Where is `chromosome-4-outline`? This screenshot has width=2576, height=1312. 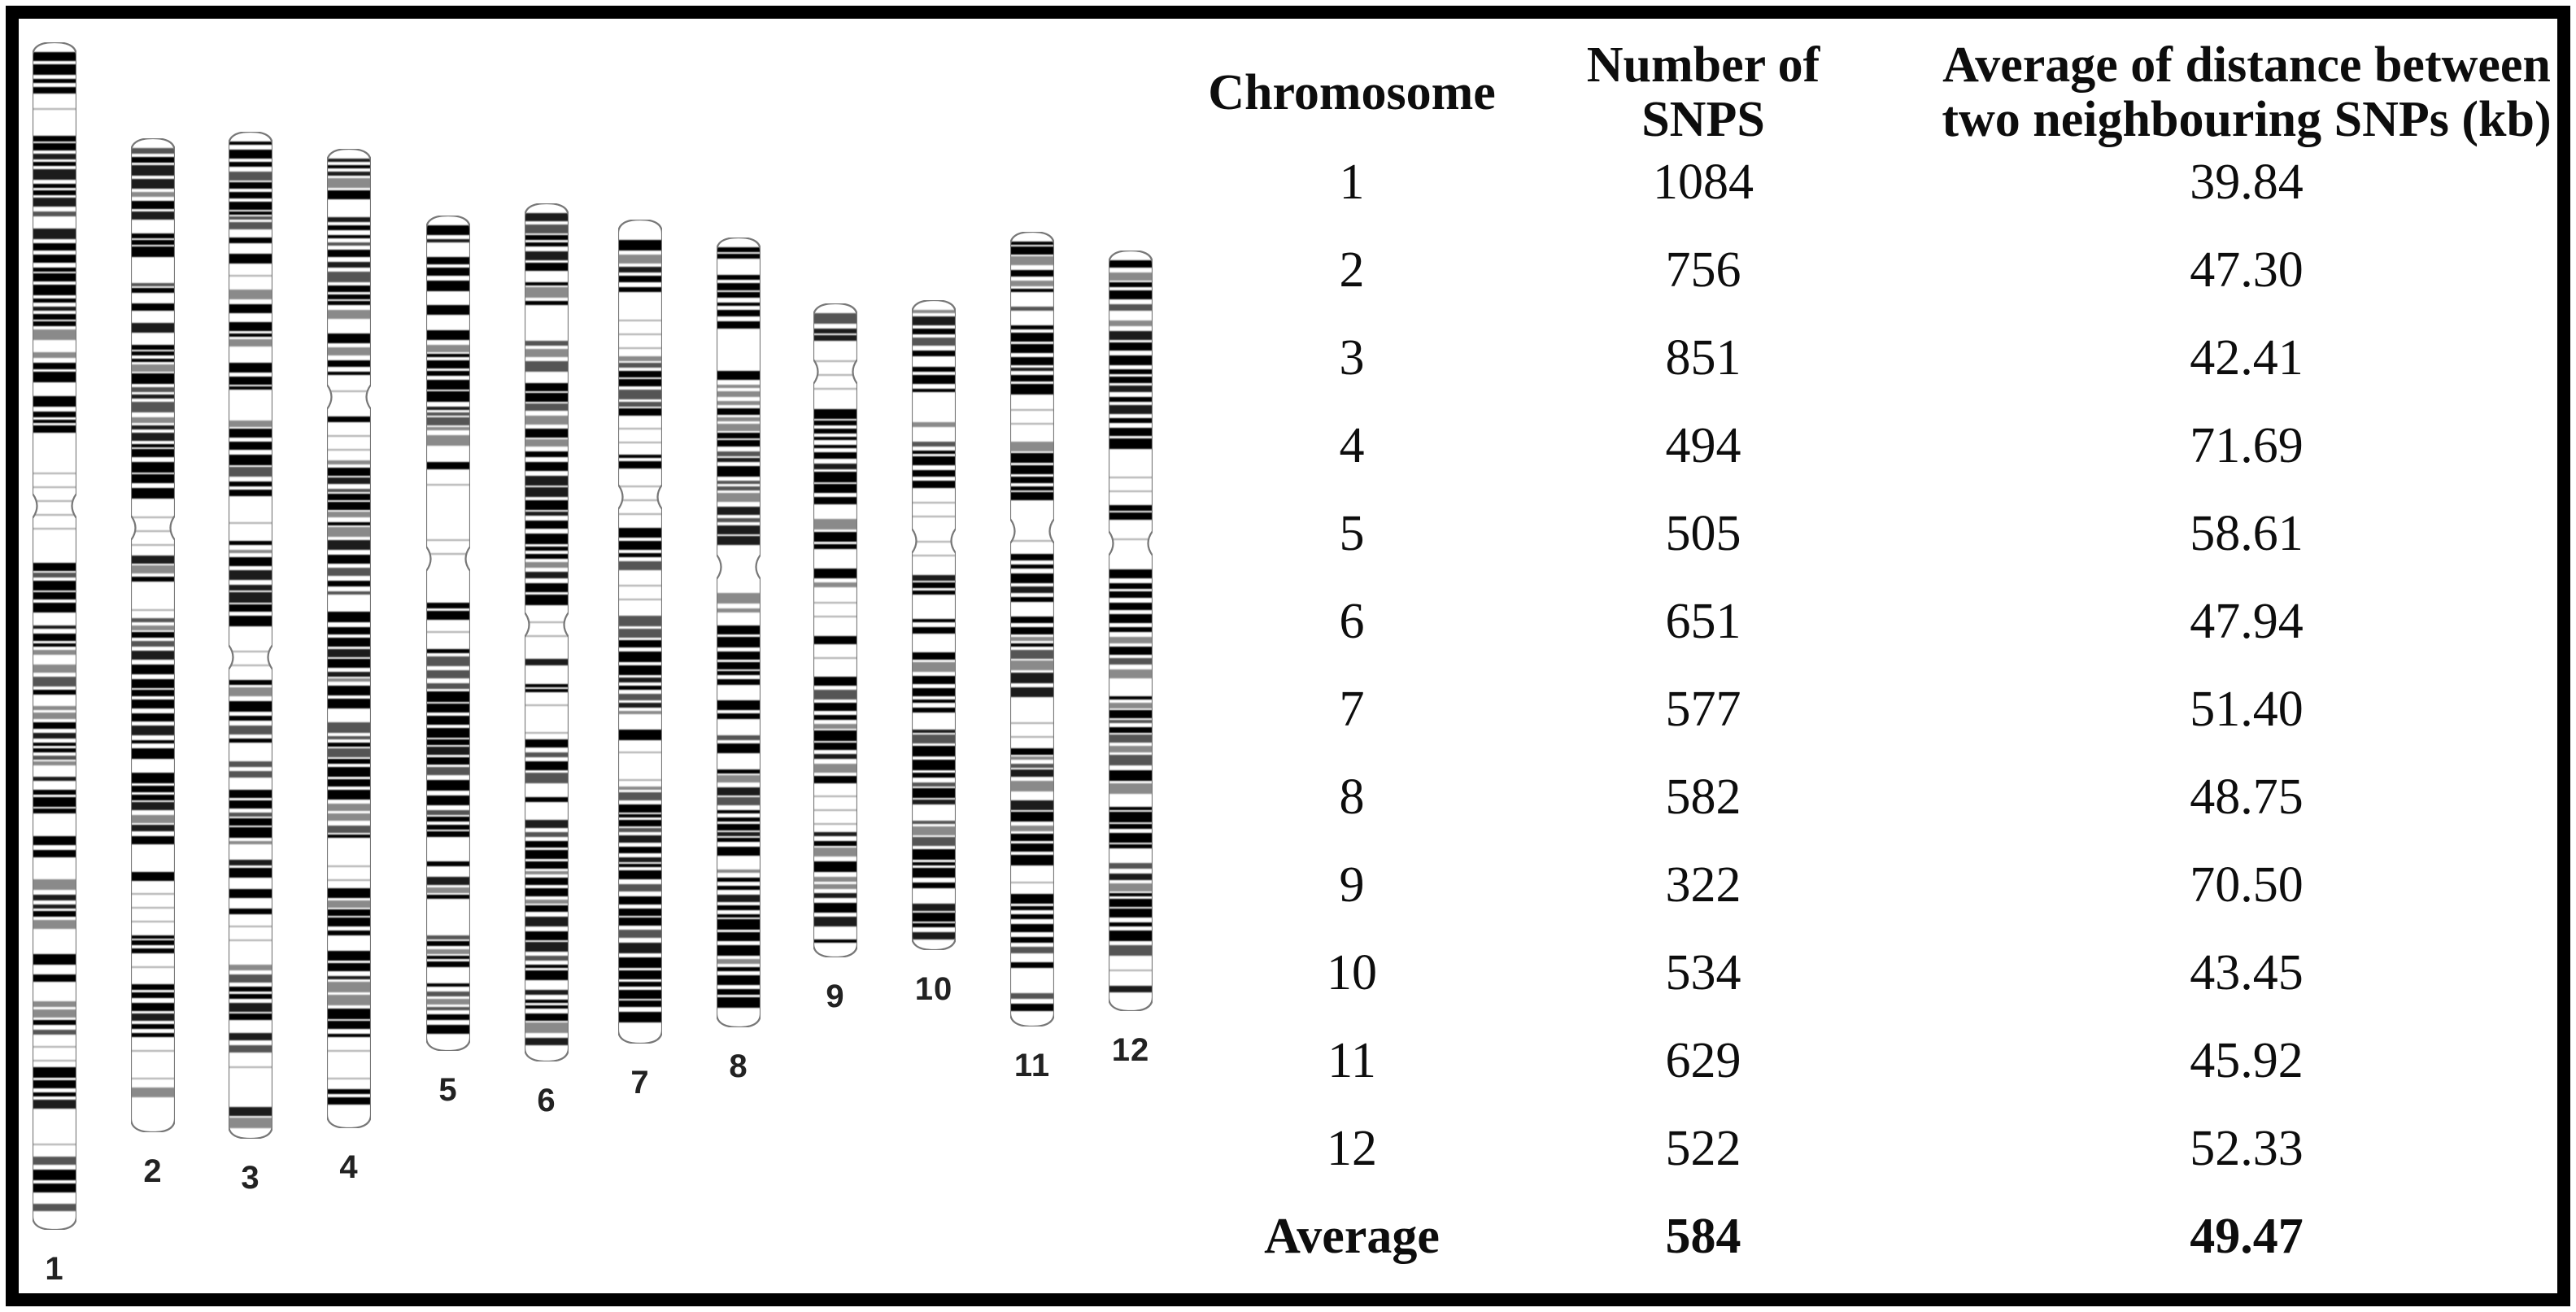
chromosome-4-outline is located at coordinates (349, 638).